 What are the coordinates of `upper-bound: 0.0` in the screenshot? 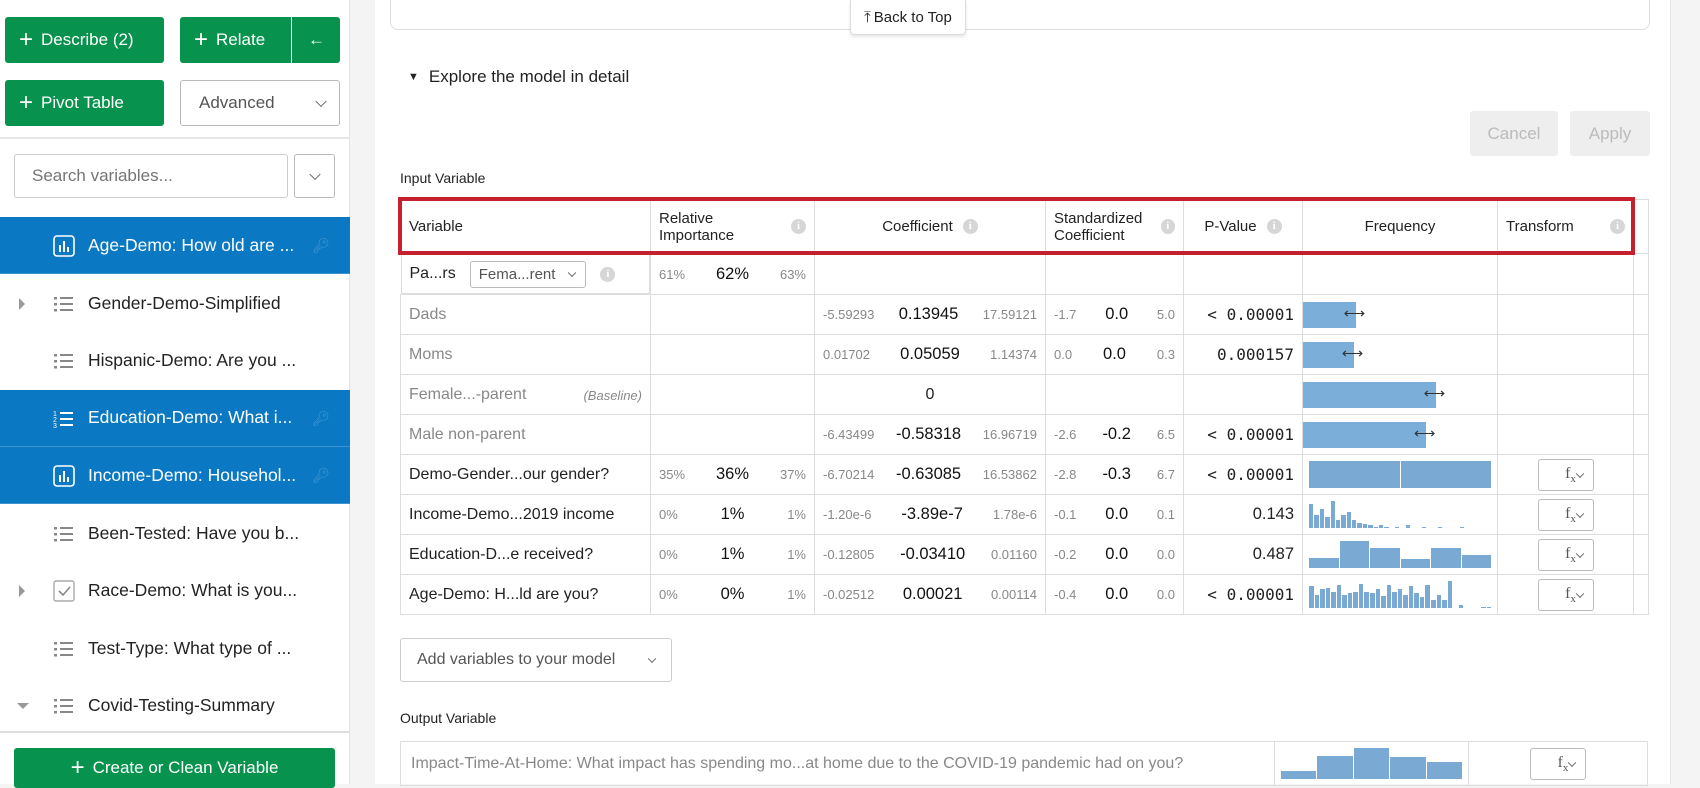 It's located at (1165, 594).